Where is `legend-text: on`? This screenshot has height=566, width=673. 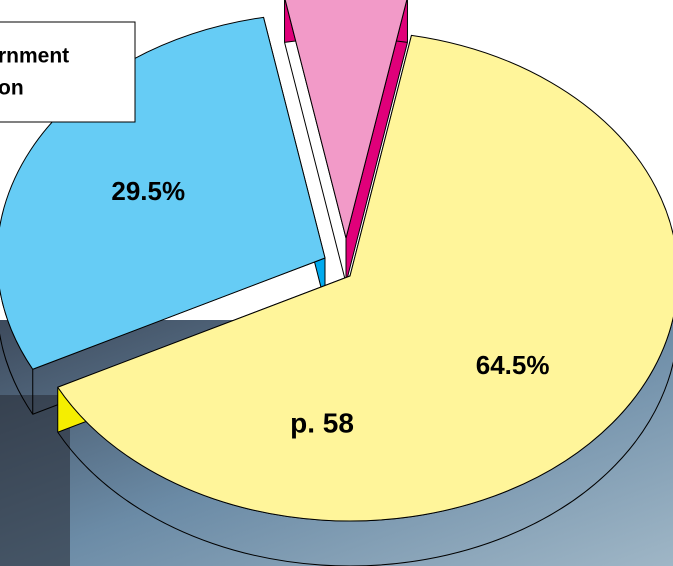 legend-text: on is located at coordinates (12, 88).